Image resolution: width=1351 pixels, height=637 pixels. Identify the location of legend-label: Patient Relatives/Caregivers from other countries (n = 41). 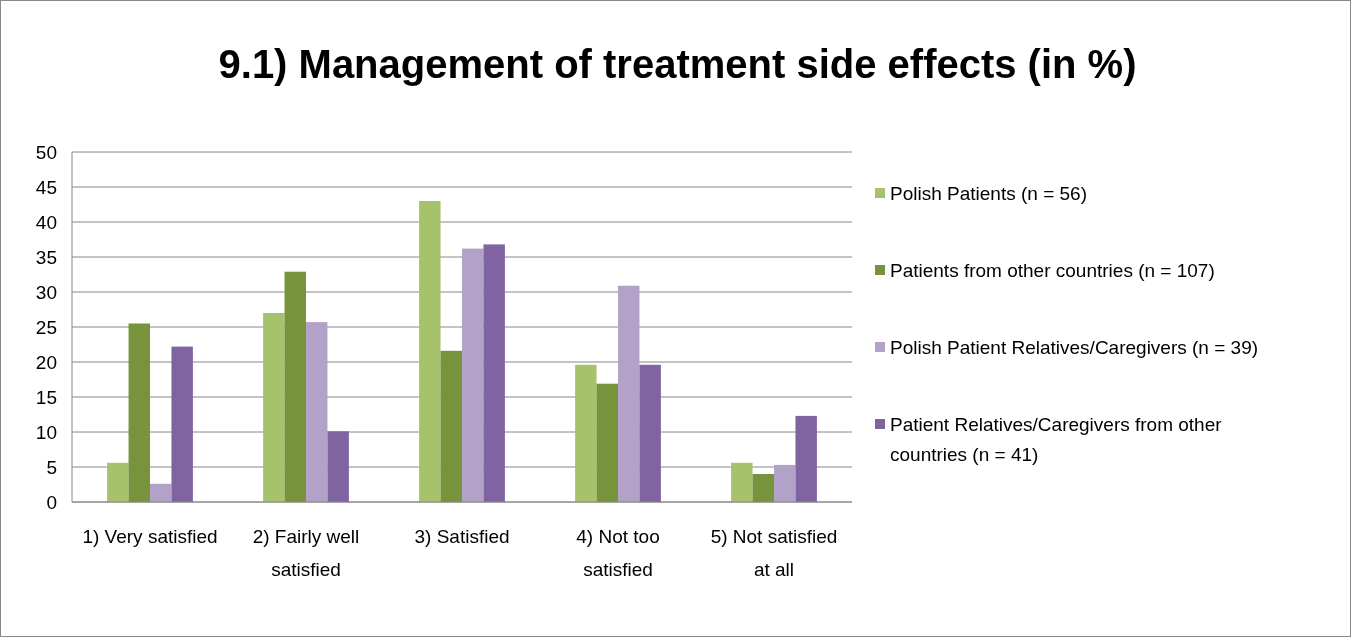
(1056, 439).